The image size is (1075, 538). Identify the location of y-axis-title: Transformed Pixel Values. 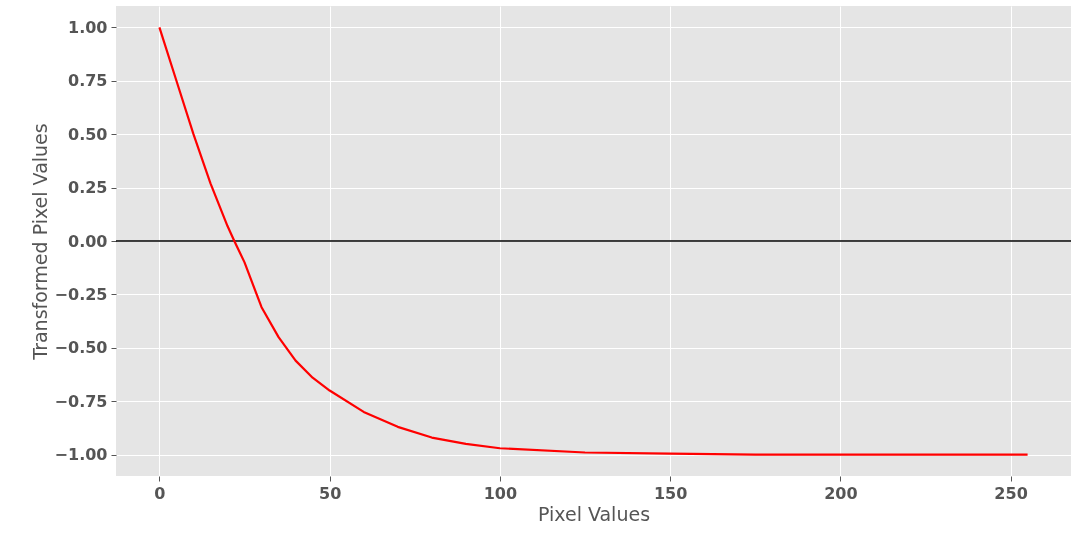
(39, 242).